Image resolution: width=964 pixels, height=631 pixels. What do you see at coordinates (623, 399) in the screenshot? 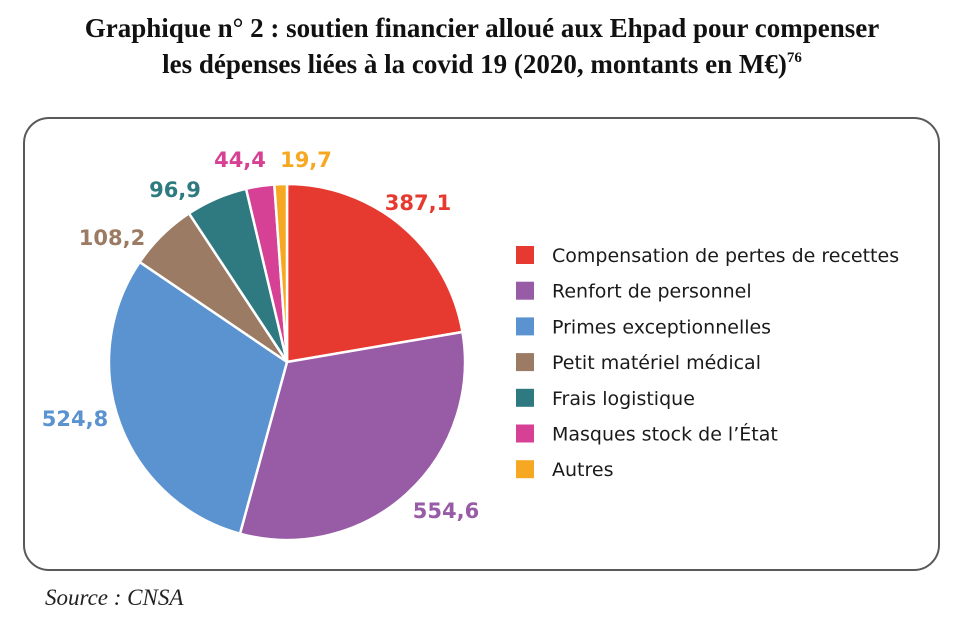
I see `legend-label-5: Frais logistique` at bounding box center [623, 399].